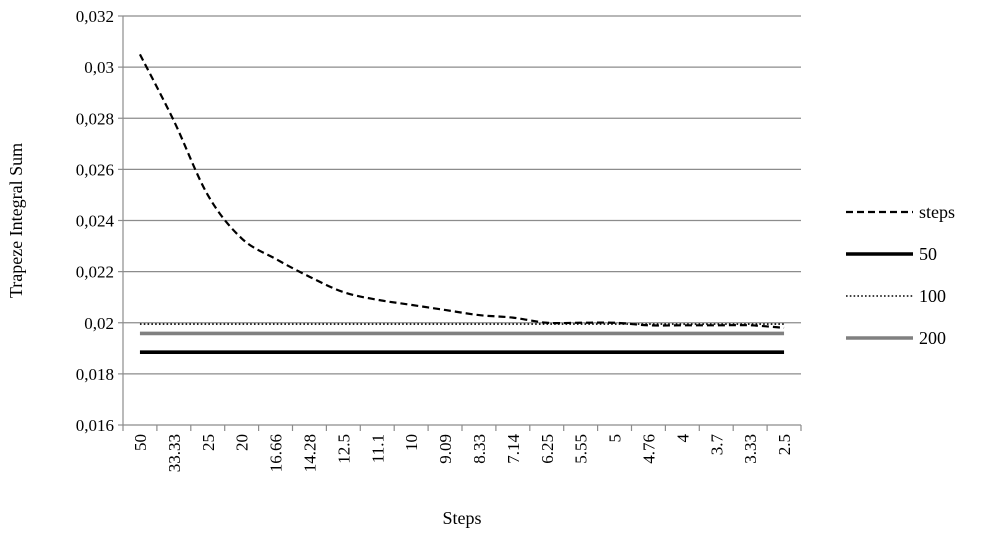  I want to click on y-tick-label: 0,03, so click(99, 67).